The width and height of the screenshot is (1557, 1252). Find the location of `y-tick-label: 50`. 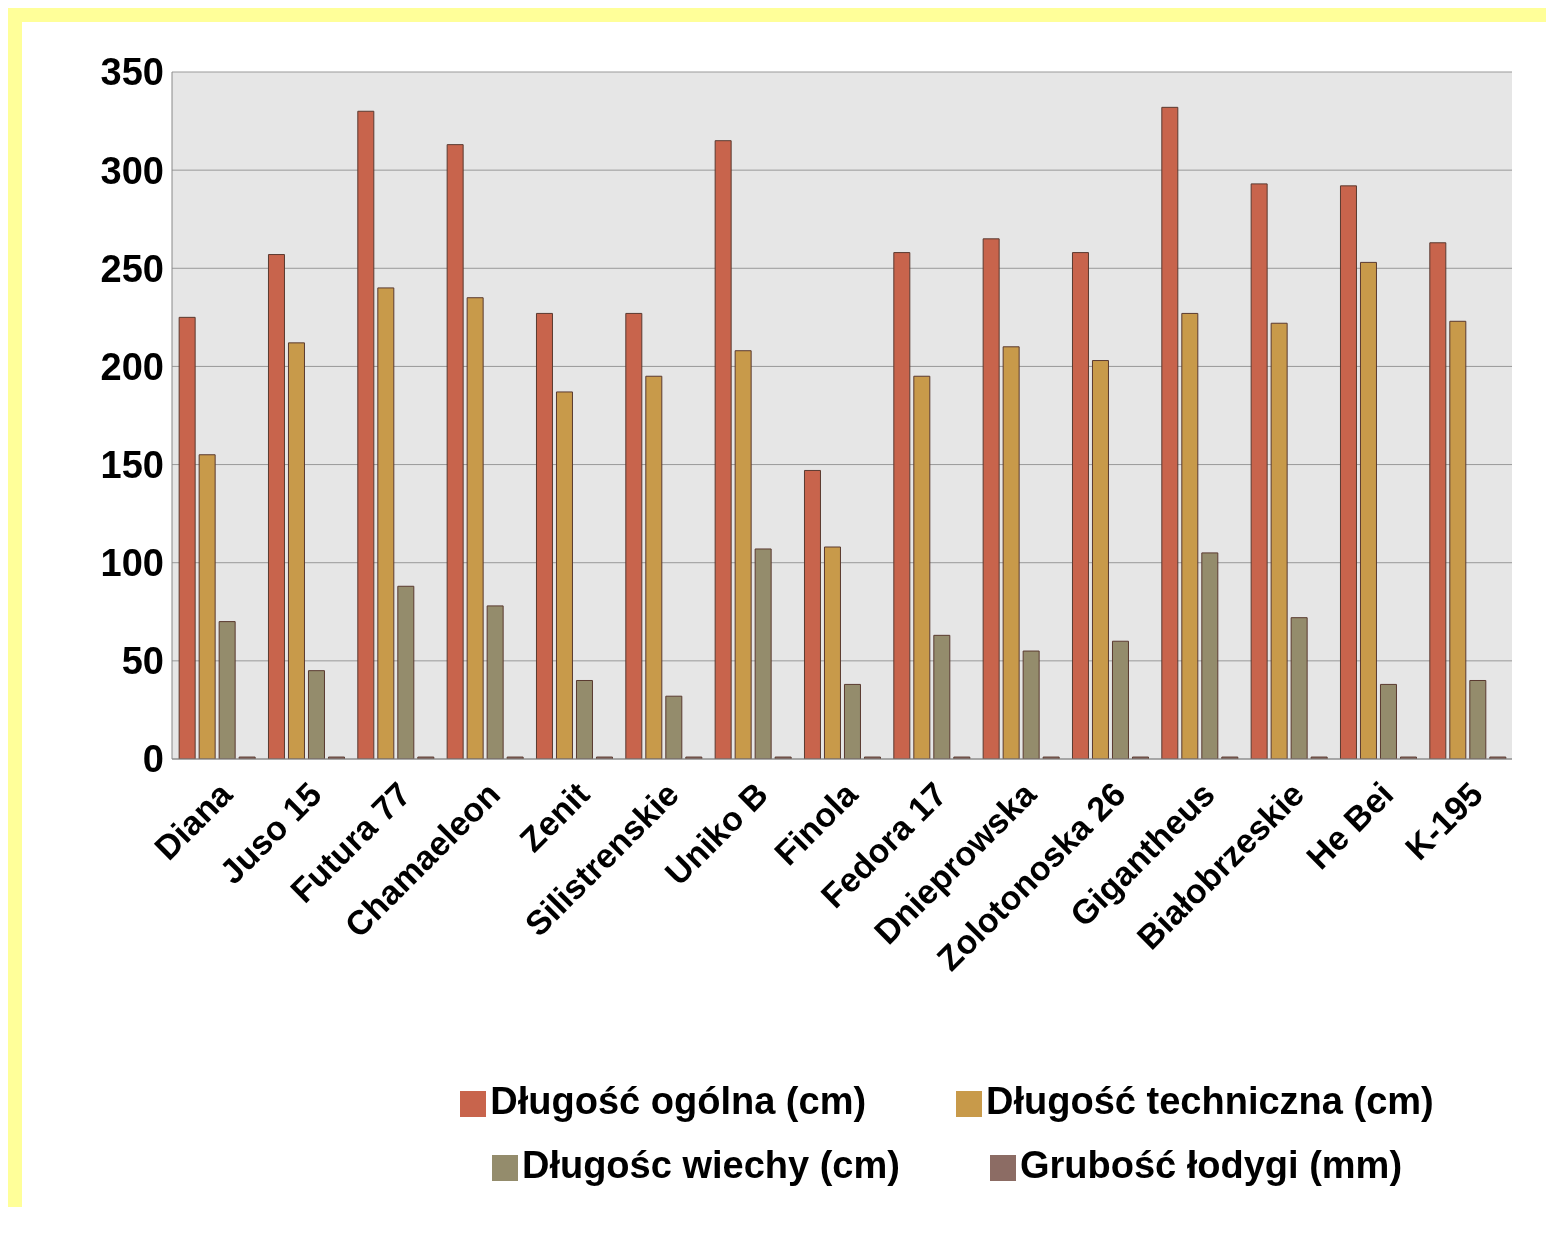

y-tick-label: 50 is located at coordinates (142, 661).